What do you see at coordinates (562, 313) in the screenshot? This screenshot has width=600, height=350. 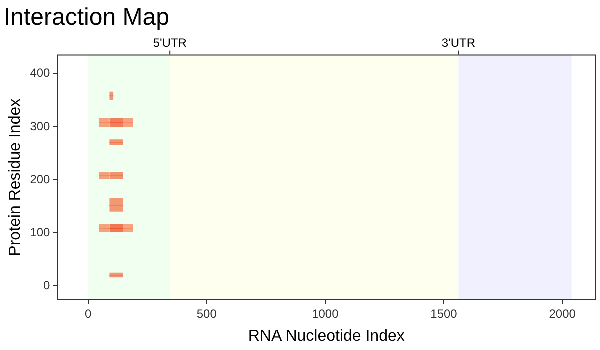 I see `x-tick-label: 2000` at bounding box center [562, 313].